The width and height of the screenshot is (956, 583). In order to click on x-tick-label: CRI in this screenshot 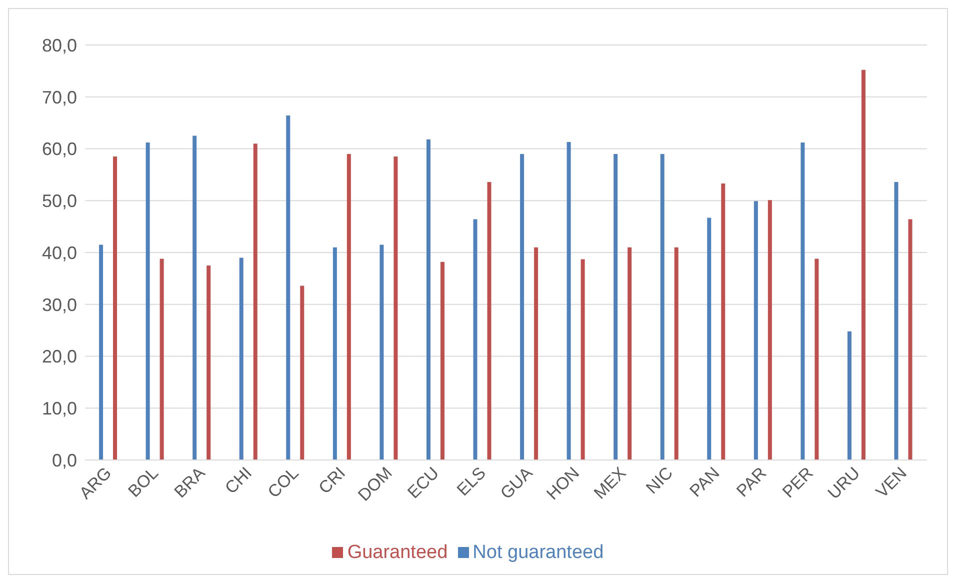, I will do `click(332, 480)`.